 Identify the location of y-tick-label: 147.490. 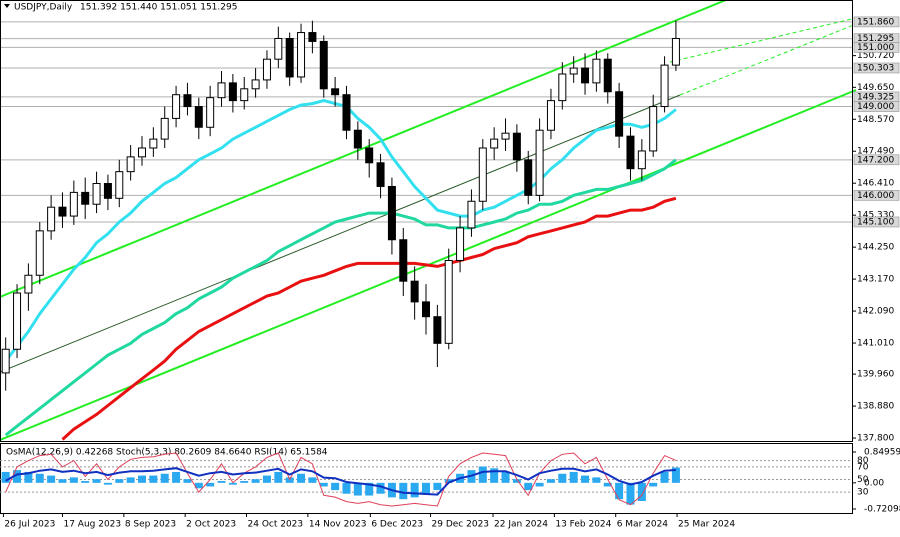
(875, 152).